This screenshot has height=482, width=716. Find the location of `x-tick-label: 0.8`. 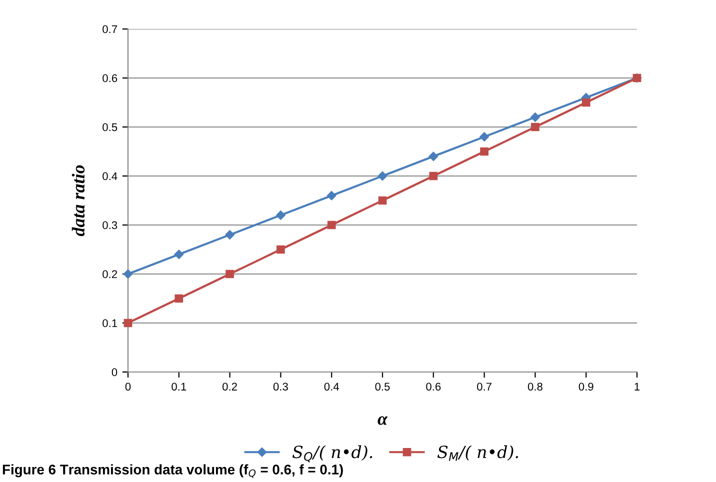

x-tick-label: 0.8 is located at coordinates (535, 386).